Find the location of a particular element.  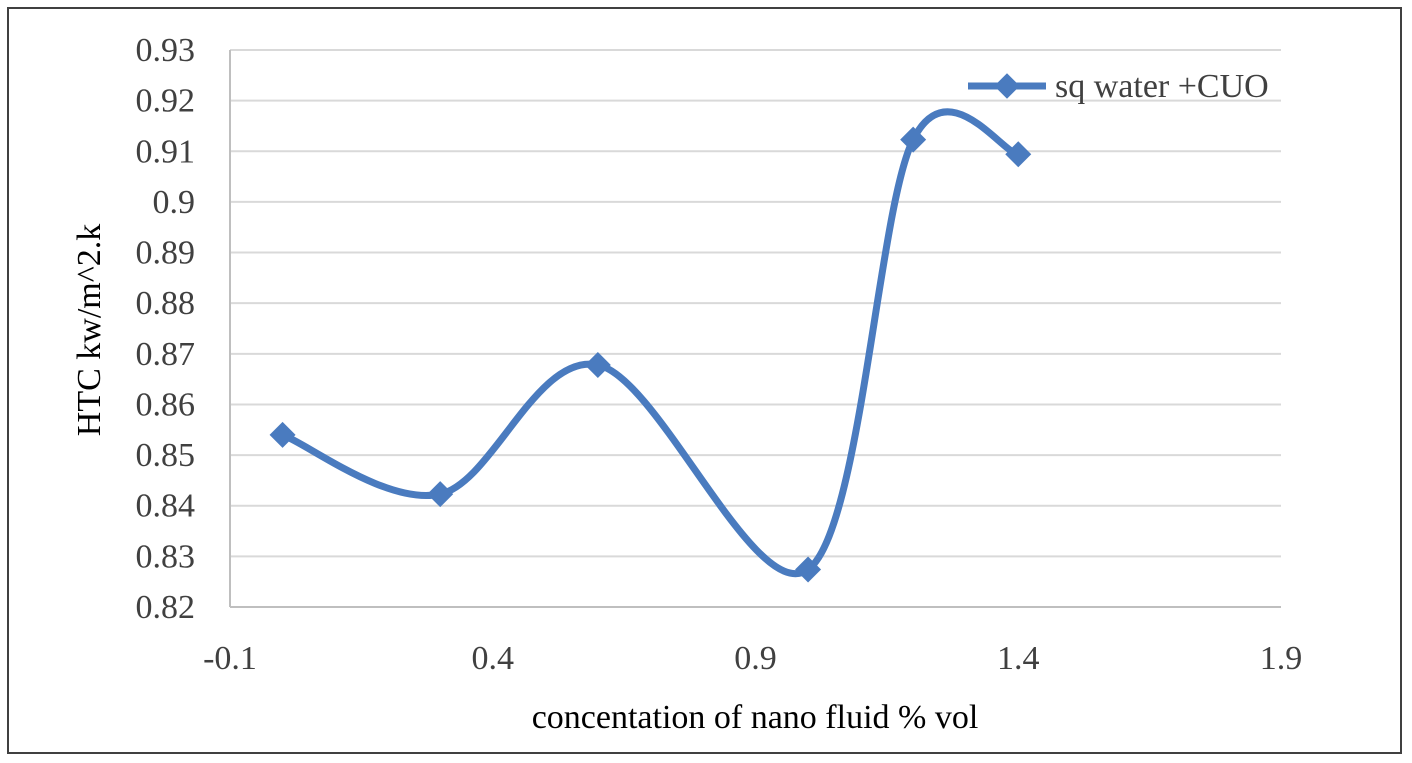

y-tick-label: 0.82 is located at coordinates (166, 607).